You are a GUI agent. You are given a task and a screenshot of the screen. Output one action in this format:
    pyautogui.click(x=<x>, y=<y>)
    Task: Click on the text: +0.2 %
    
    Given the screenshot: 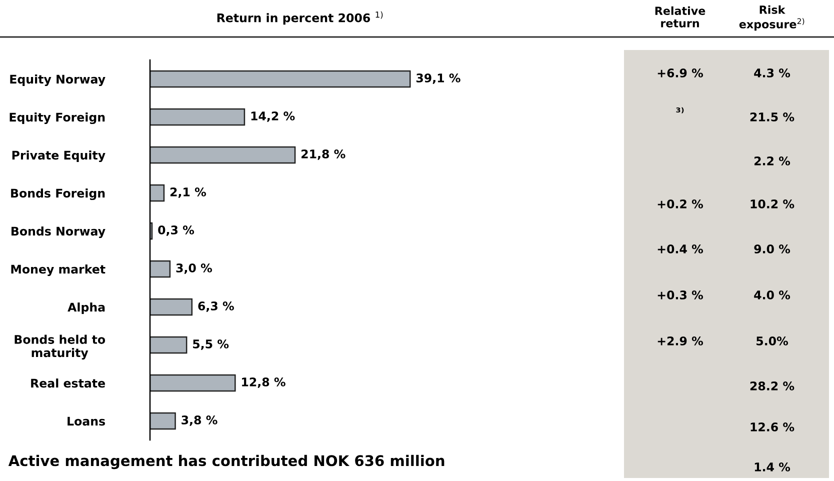 What is the action you would take?
    pyautogui.click(x=680, y=203)
    